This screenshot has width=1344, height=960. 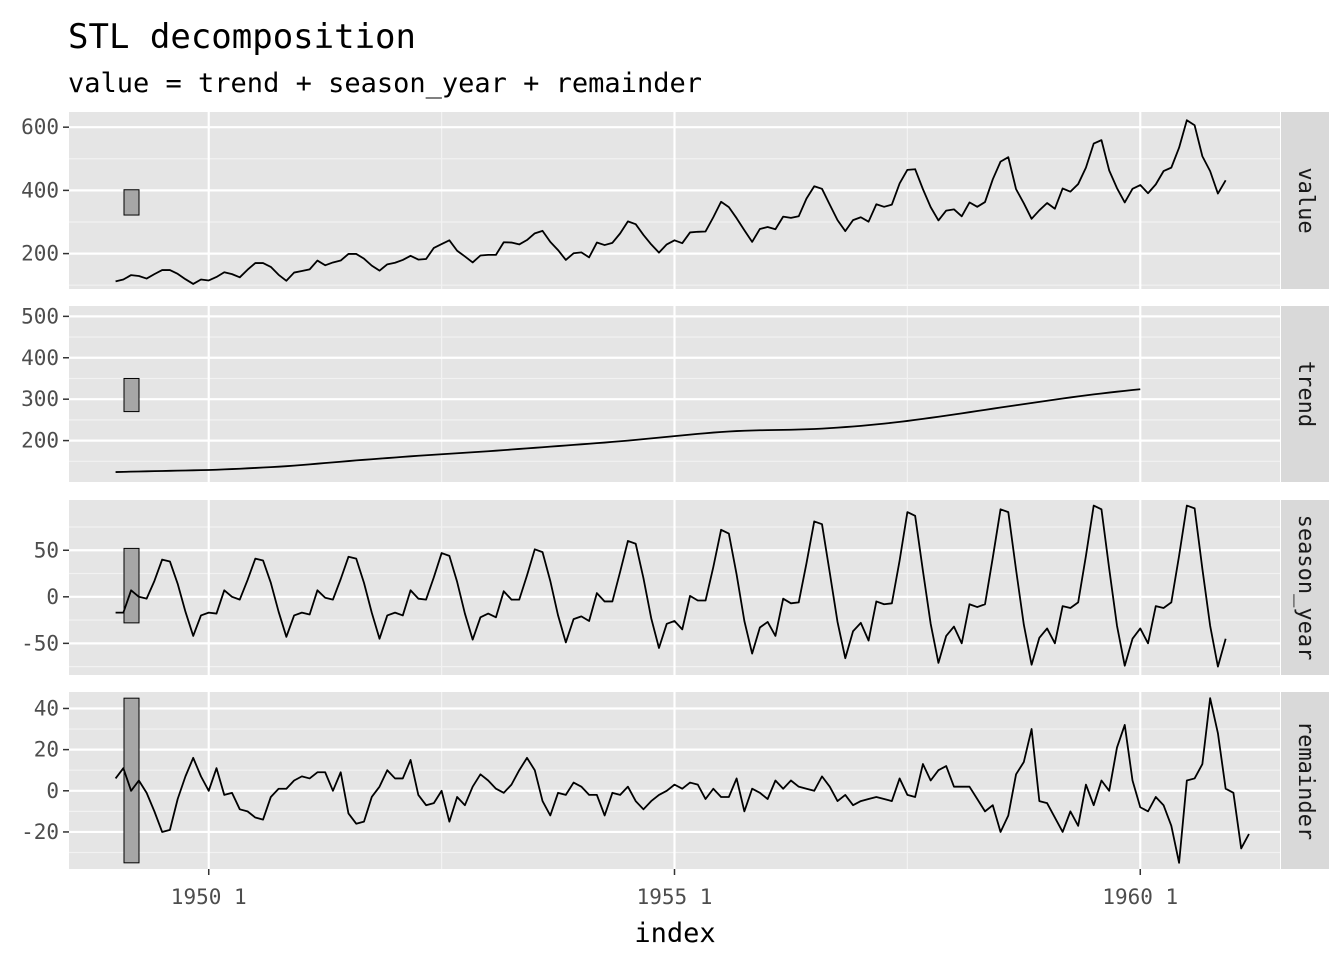 What do you see at coordinates (675, 897) in the screenshot?
I see `x-tick-label: 1955 1` at bounding box center [675, 897].